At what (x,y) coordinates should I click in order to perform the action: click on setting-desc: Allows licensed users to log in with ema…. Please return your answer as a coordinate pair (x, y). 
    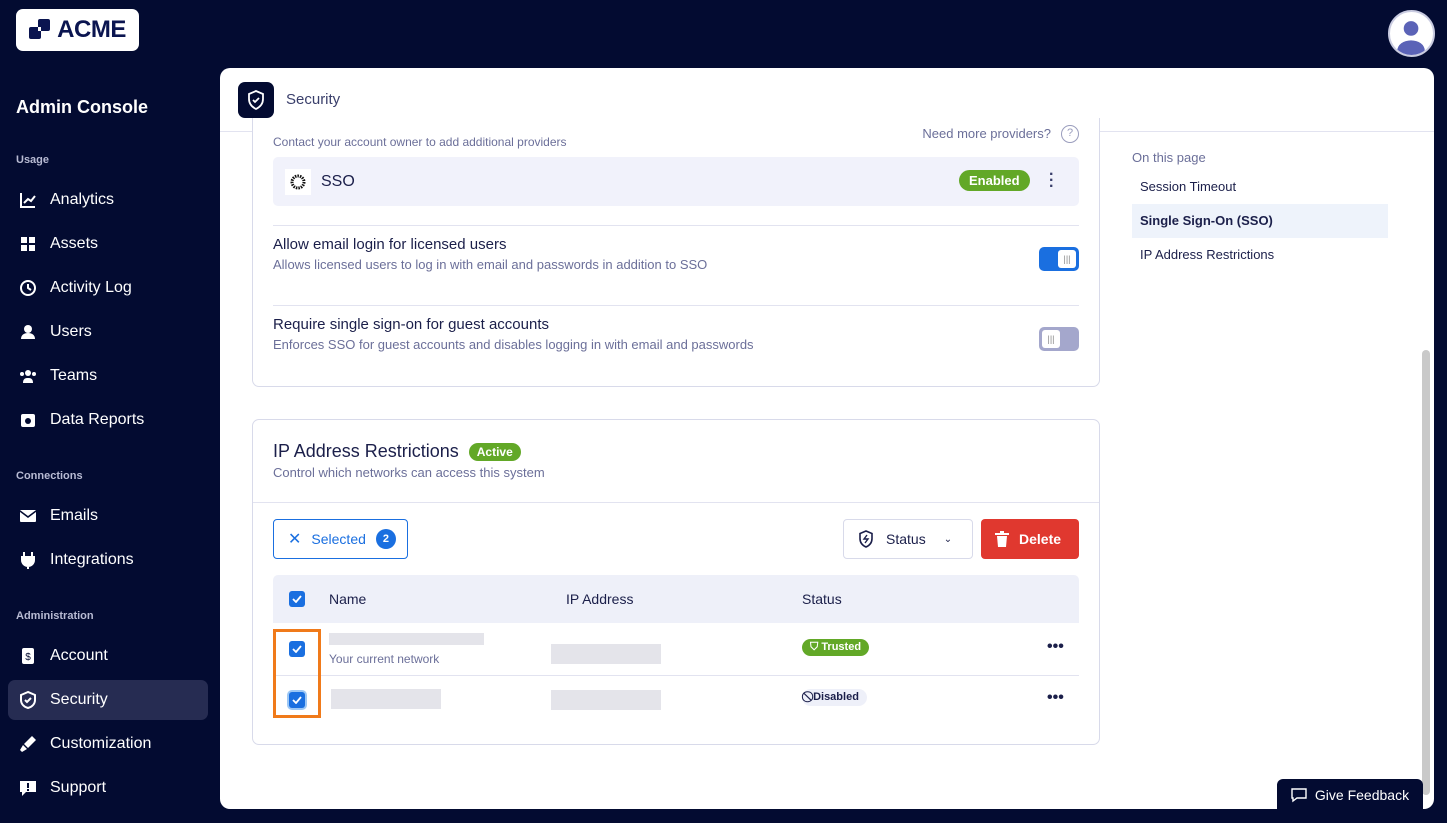
    Looking at the image, I should click on (490, 264).